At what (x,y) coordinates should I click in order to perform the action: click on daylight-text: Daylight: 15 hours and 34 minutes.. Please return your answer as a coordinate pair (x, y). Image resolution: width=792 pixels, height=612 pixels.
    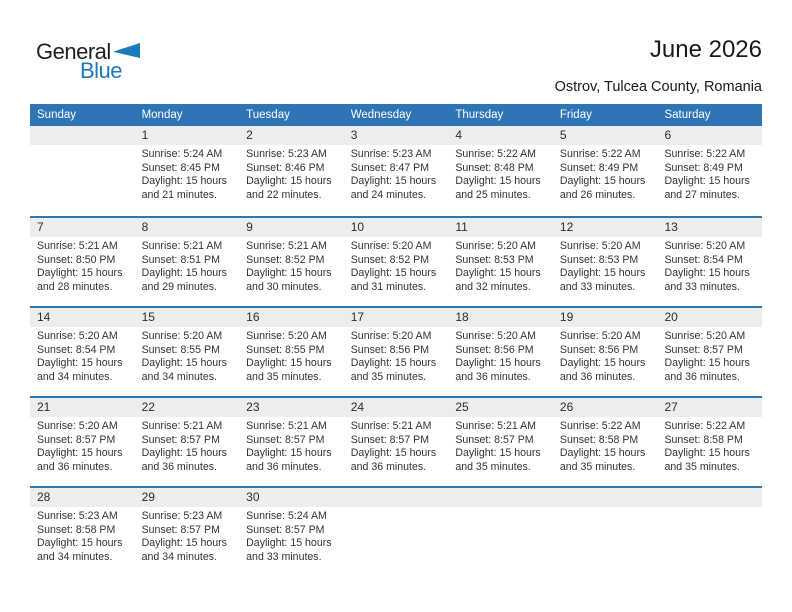
    Looking at the image, I should click on (80, 370).